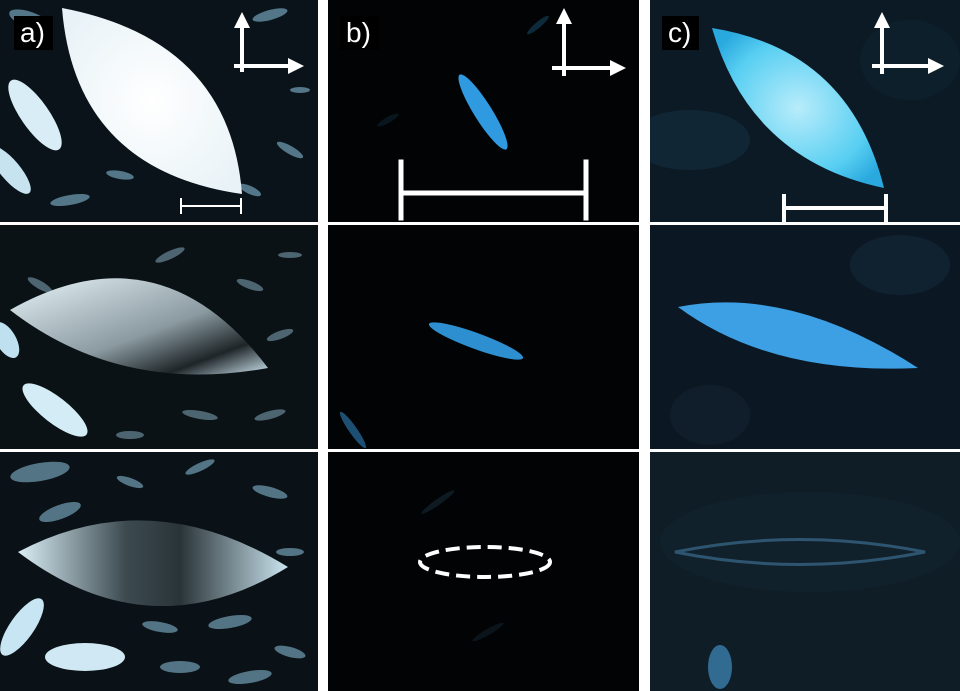  I want to click on panel-label-c: c), so click(681, 33).